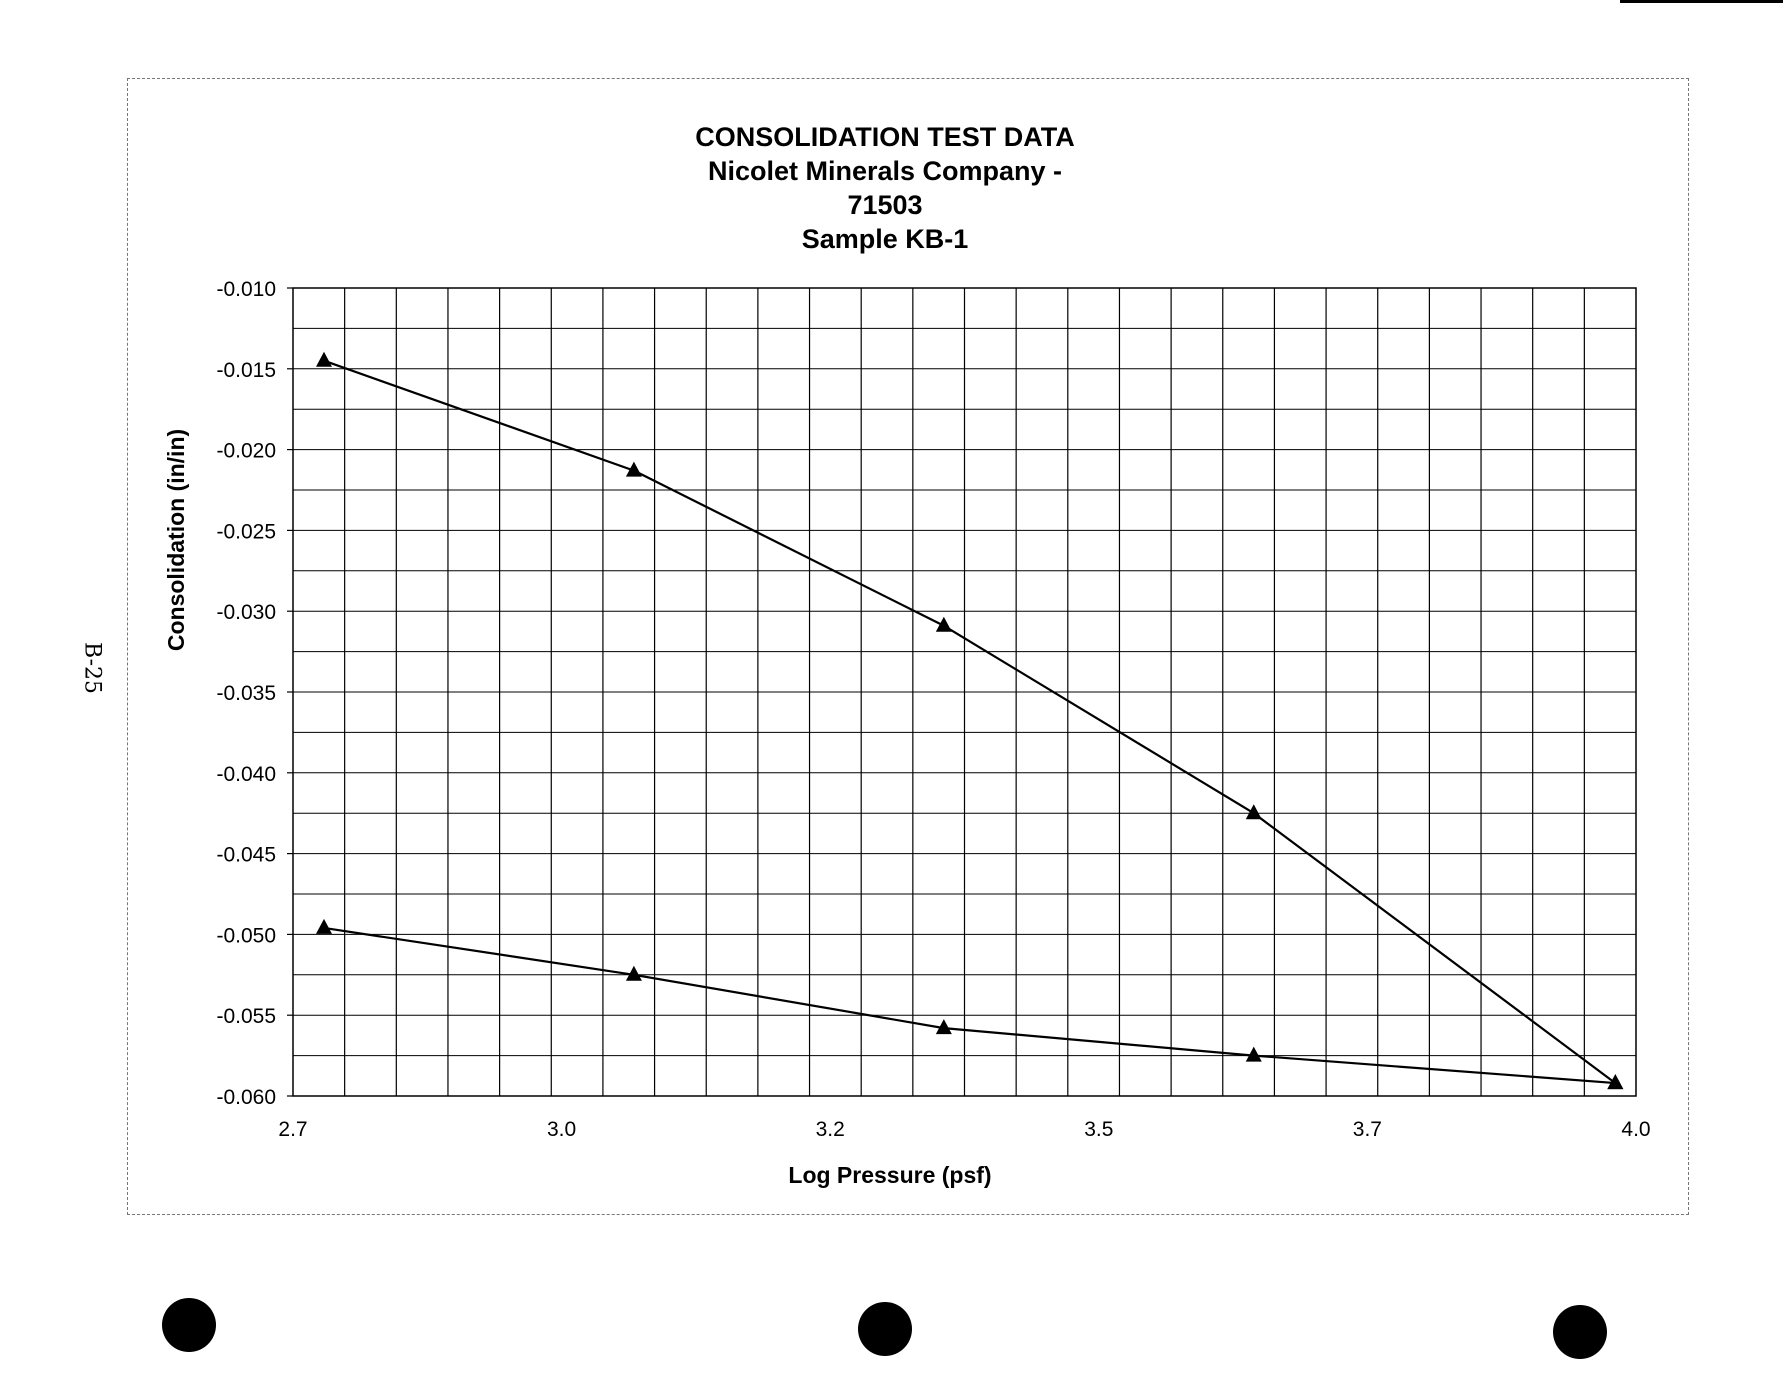 Image resolution: width=1783 pixels, height=1380 pixels. What do you see at coordinates (1367, 1129) in the screenshot?
I see `x-tick-label: 3.7` at bounding box center [1367, 1129].